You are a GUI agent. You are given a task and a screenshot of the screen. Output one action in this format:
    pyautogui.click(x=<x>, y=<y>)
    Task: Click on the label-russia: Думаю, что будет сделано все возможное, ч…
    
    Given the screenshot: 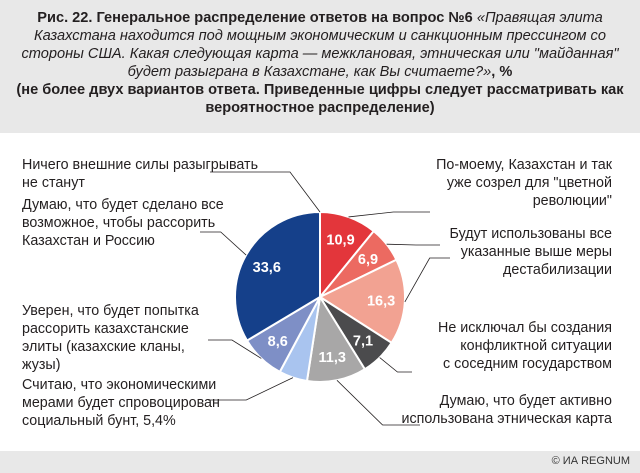 What is the action you would take?
    pyautogui.click(x=123, y=223)
    